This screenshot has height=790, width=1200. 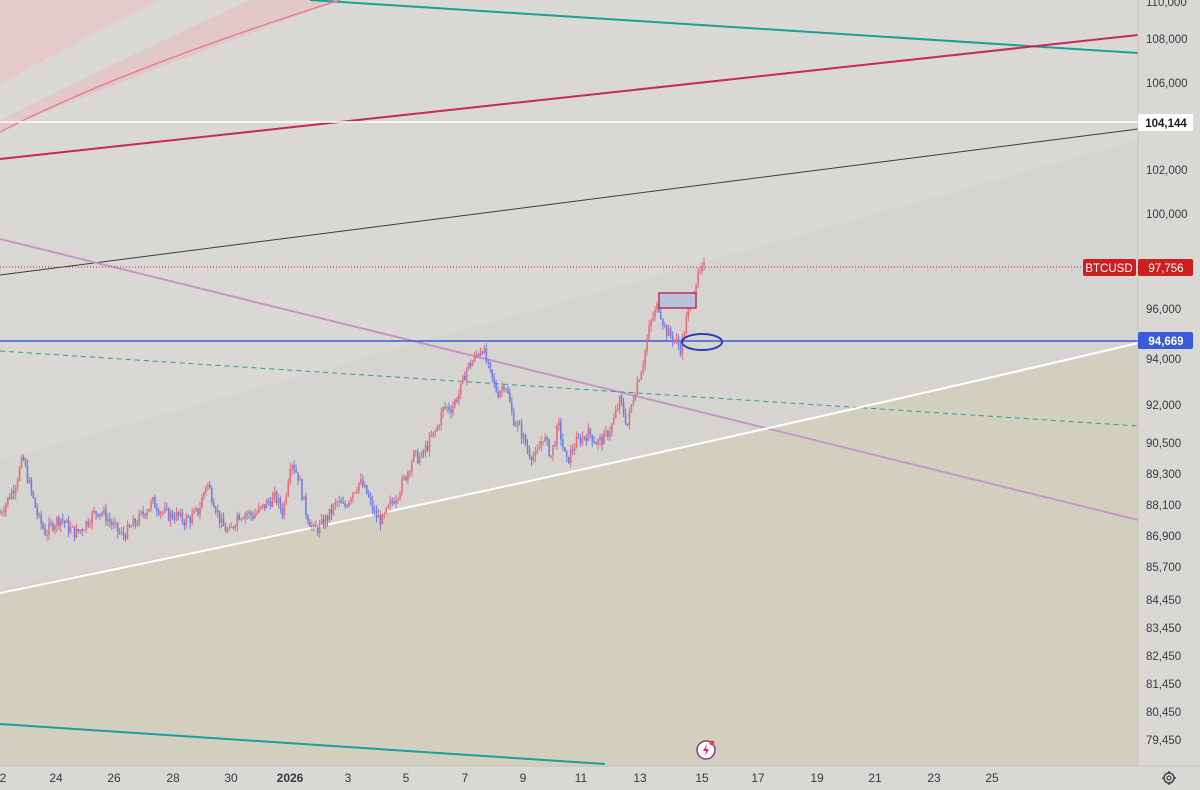 I want to click on resistance-tag: 104,144, so click(x=1165, y=122).